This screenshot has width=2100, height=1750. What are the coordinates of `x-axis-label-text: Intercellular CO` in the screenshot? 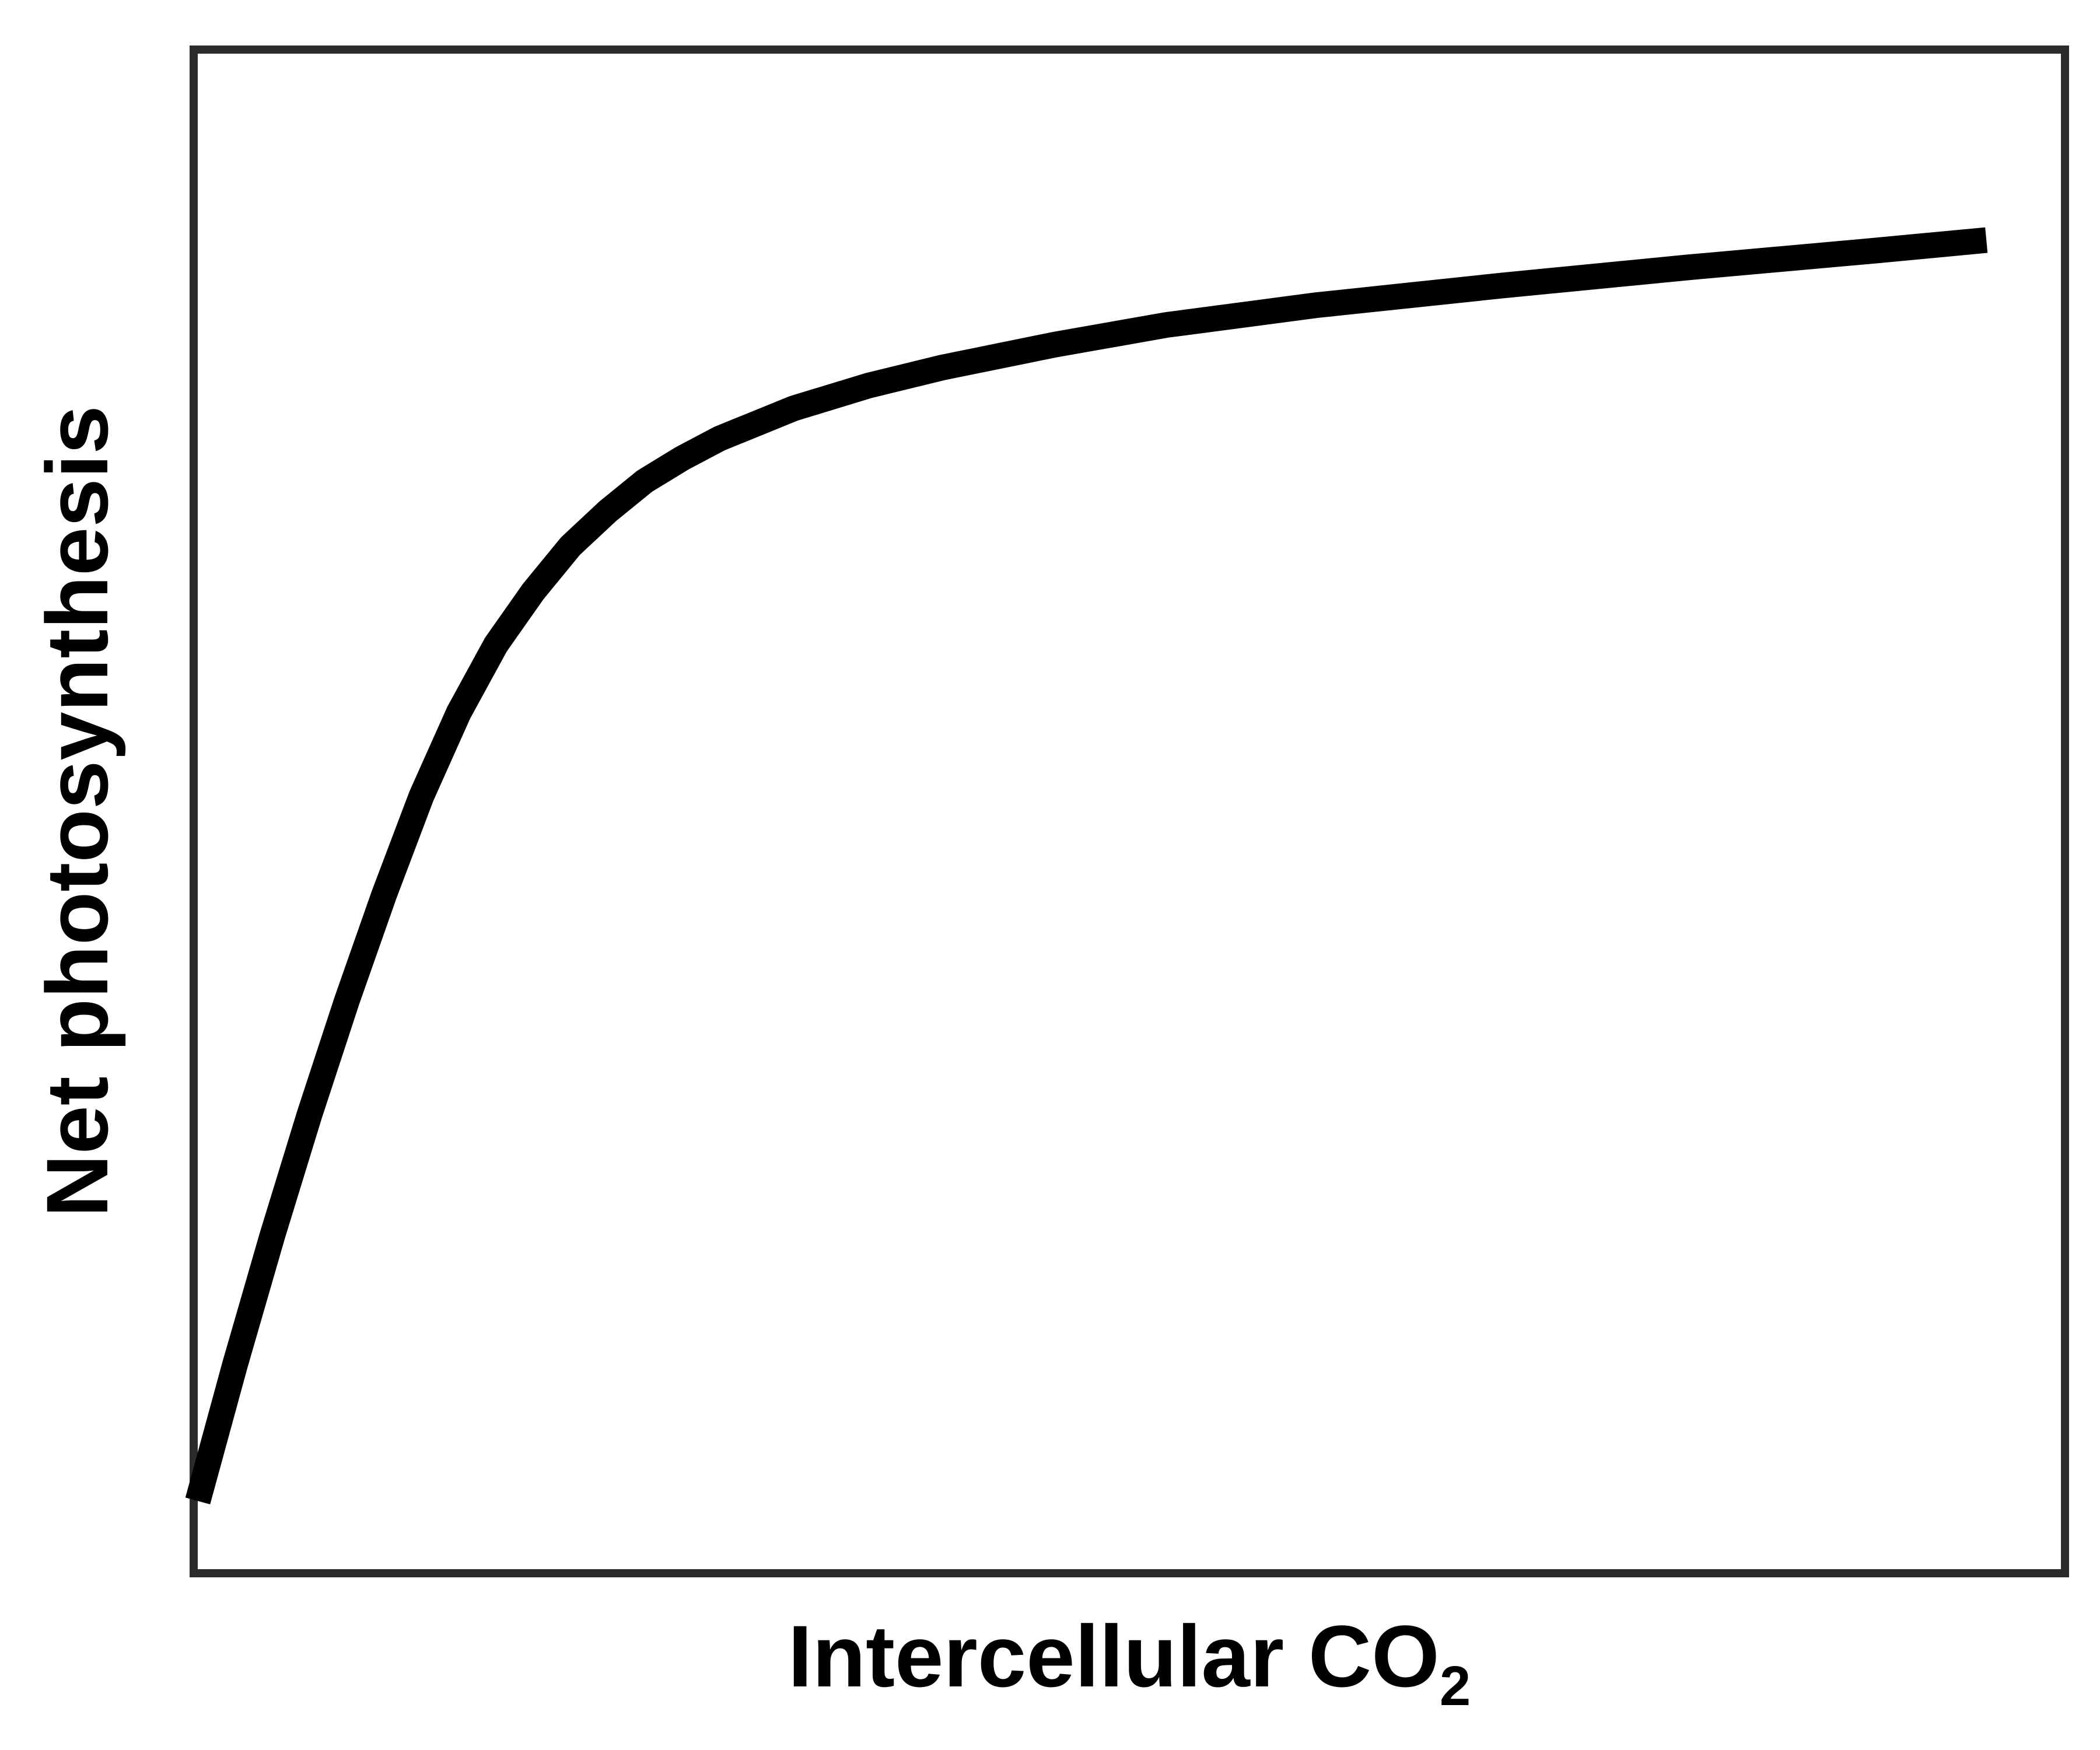 It's located at (1114, 1656).